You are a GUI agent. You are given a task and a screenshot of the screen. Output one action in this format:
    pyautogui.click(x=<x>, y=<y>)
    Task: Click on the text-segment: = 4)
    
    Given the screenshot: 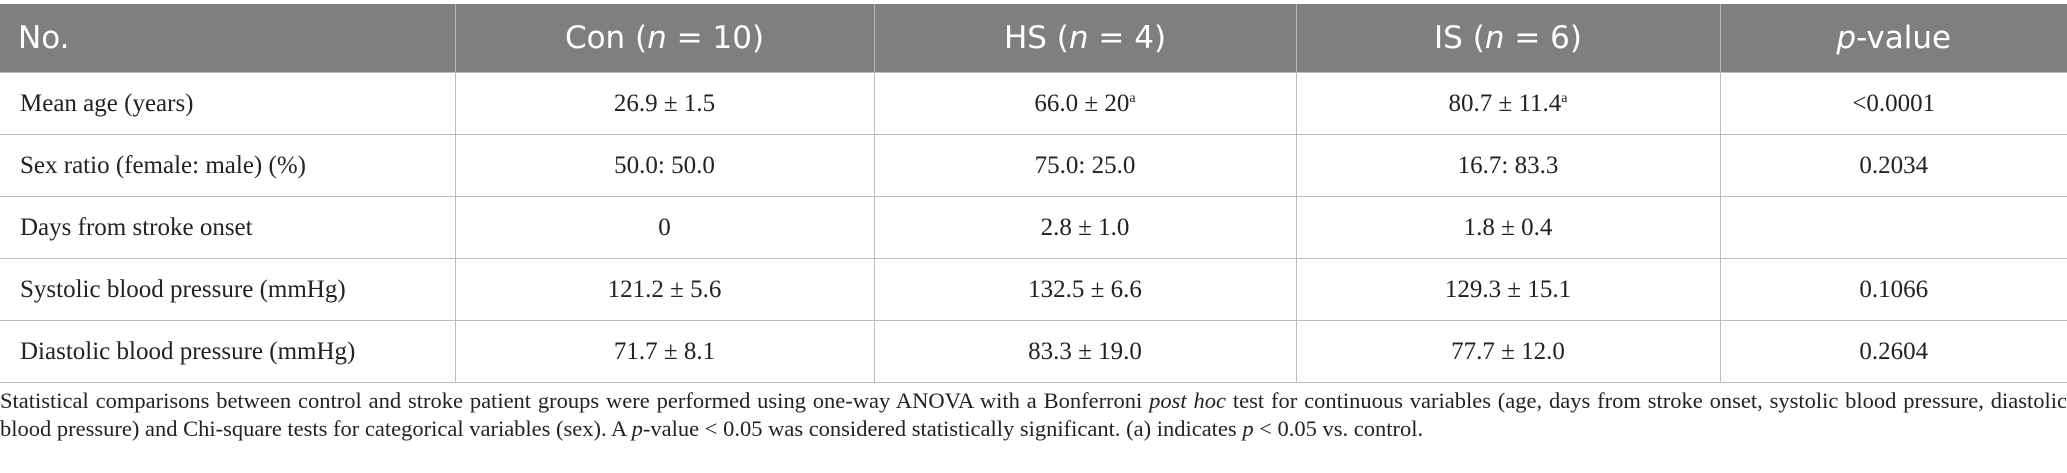 What is the action you would take?
    pyautogui.click(x=1127, y=38)
    